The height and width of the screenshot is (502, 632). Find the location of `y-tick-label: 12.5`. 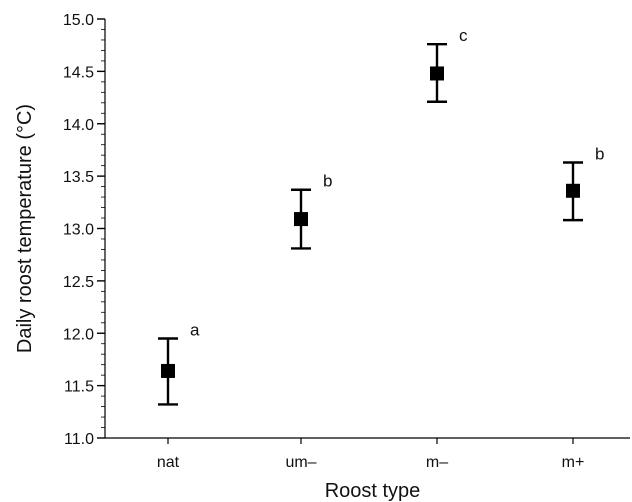

y-tick-label: 12.5 is located at coordinates (78, 282).